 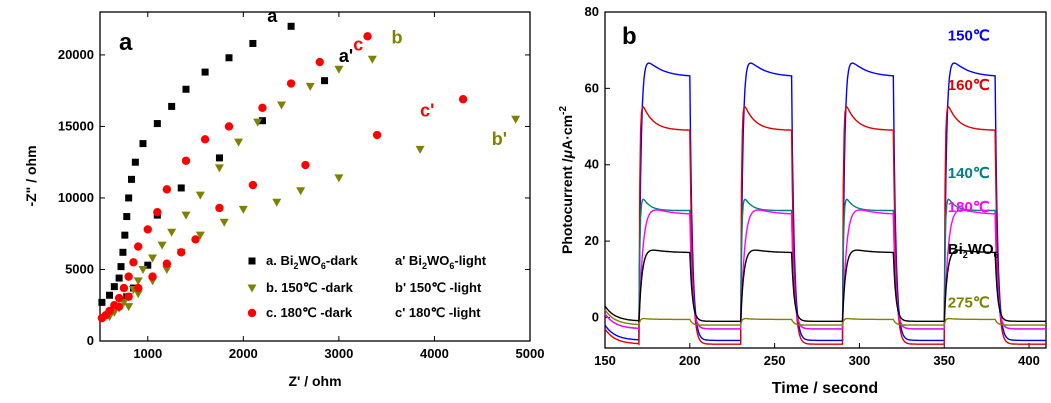 What do you see at coordinates (605, 360) in the screenshot?
I see `x-tick-label-b: 150` at bounding box center [605, 360].